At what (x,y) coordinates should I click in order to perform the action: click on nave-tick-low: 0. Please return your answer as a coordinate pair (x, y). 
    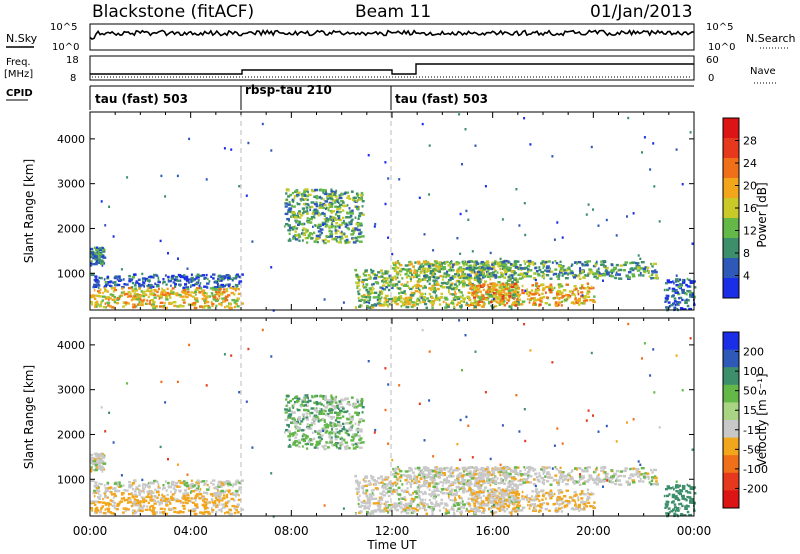
    Looking at the image, I should click on (711, 78).